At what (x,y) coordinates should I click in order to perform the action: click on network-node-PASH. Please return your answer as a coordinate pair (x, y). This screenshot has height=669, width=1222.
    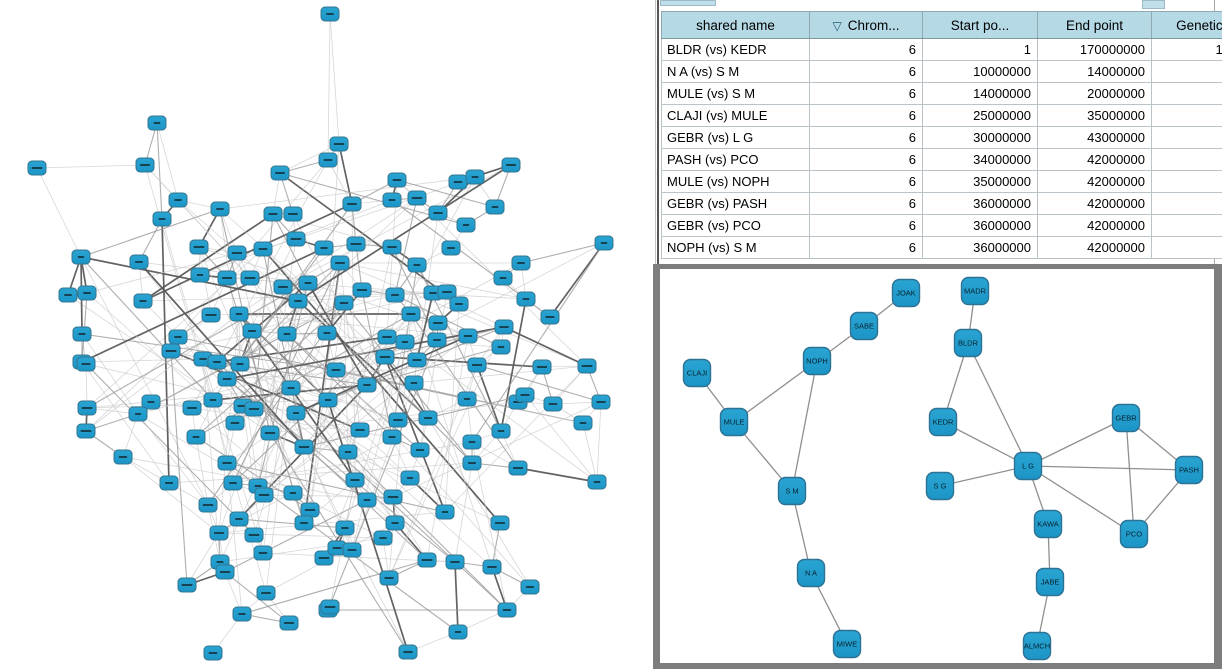
    Looking at the image, I should click on (1189, 470).